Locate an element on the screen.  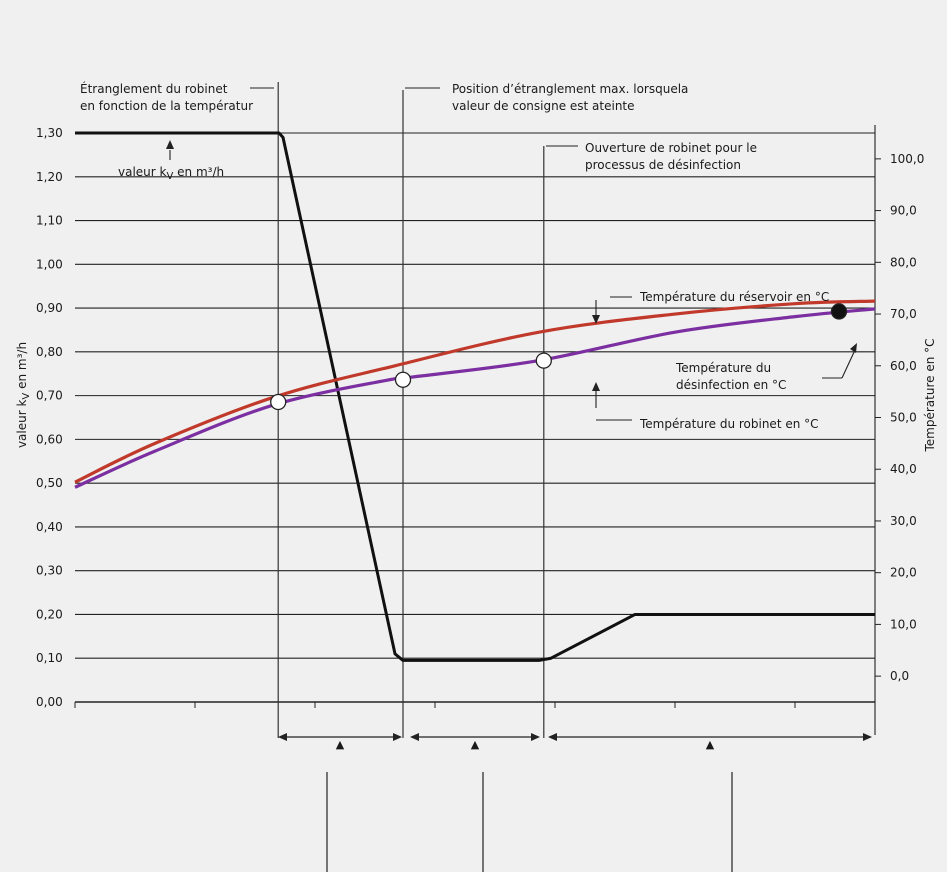
annotation-reservoir-temp: Température du réservoir en °C is located at coordinates (734, 297).